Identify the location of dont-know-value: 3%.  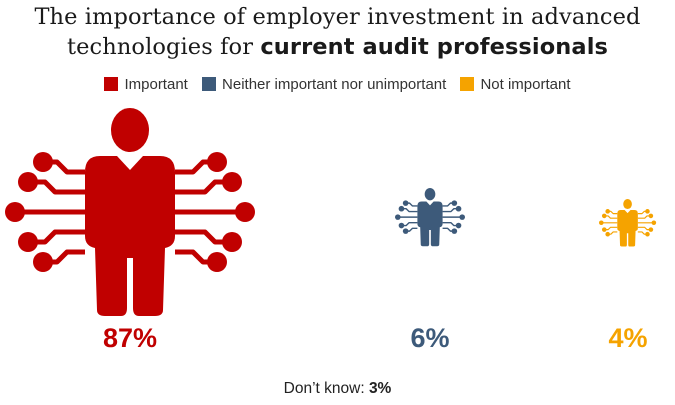
(380, 388).